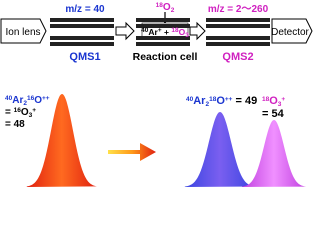  Describe the element at coordinates (85, 9) in the screenshot. I see `qms1-mz: m/z = 40` at that location.